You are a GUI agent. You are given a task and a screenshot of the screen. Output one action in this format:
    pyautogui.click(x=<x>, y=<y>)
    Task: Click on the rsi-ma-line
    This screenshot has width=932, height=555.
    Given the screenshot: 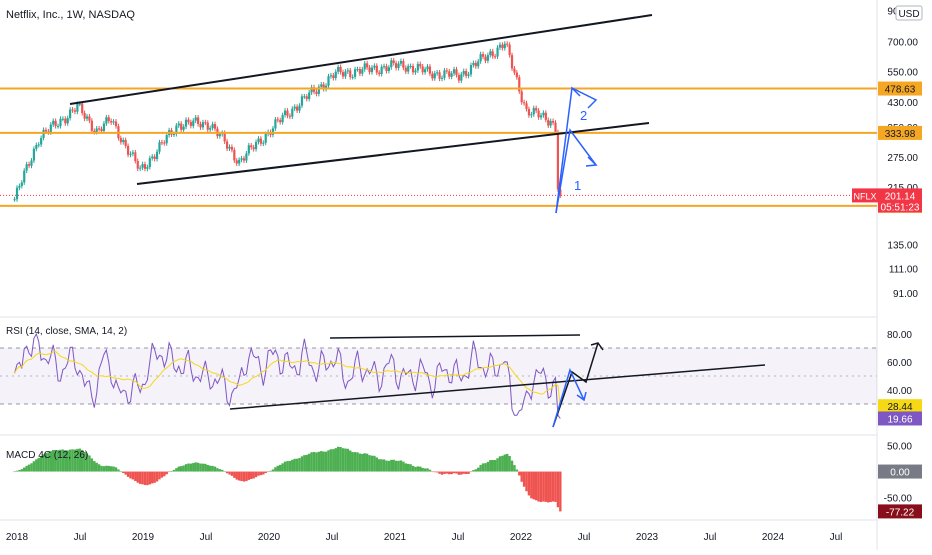 What is the action you would take?
    pyautogui.click(x=287, y=378)
    